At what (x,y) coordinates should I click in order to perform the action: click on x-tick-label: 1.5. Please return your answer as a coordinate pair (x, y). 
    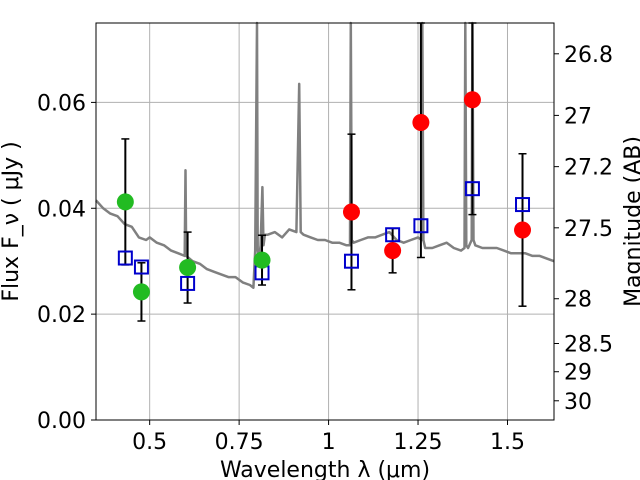
    Looking at the image, I should click on (507, 442).